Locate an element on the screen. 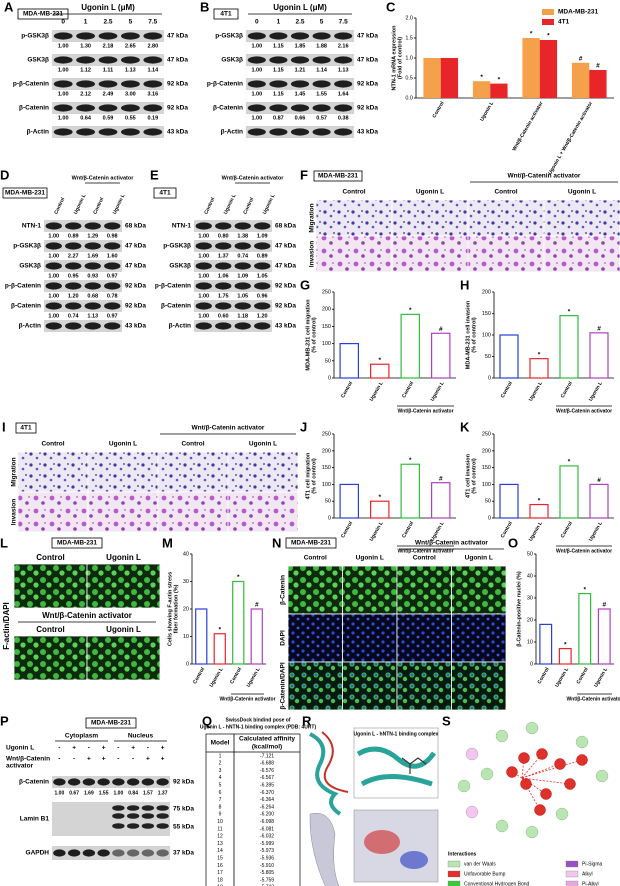  table-cell: 1 is located at coordinates (220, 756).